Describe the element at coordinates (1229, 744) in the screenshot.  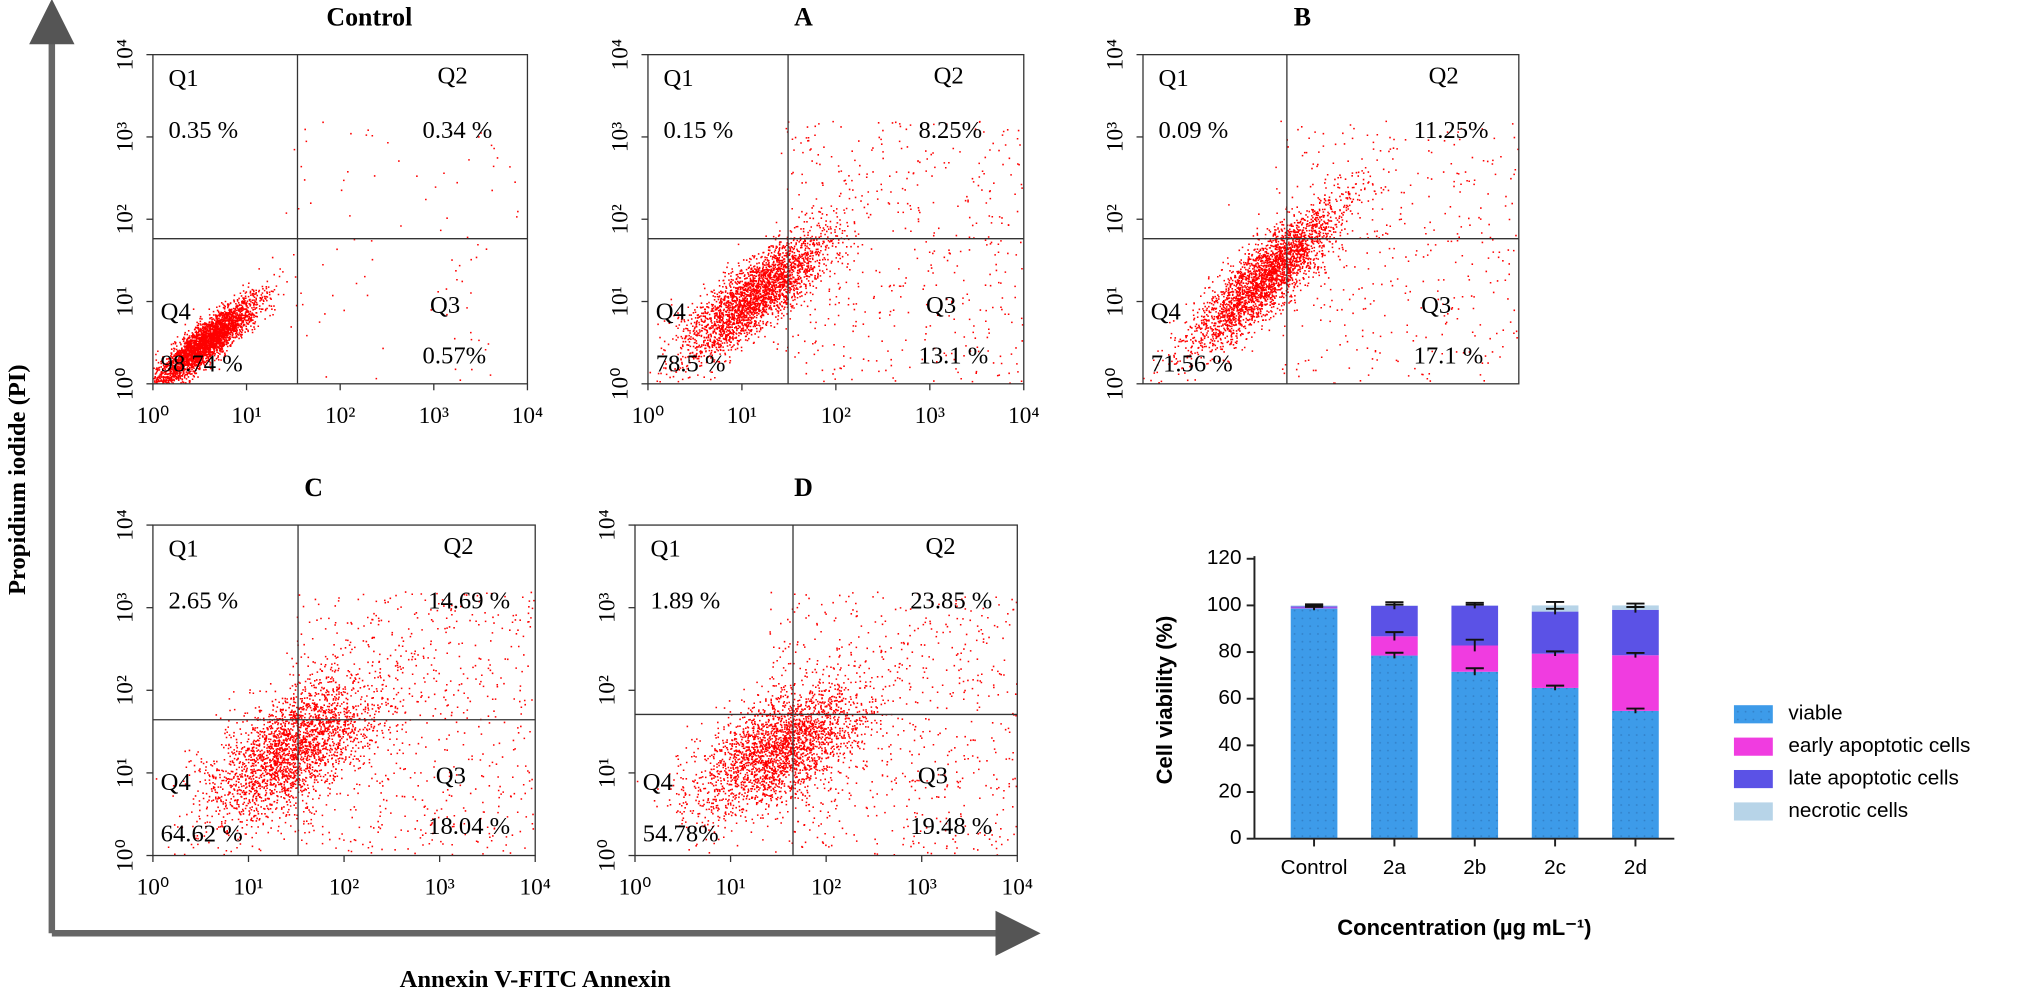
I see `y-tick-label: 40` at that location.